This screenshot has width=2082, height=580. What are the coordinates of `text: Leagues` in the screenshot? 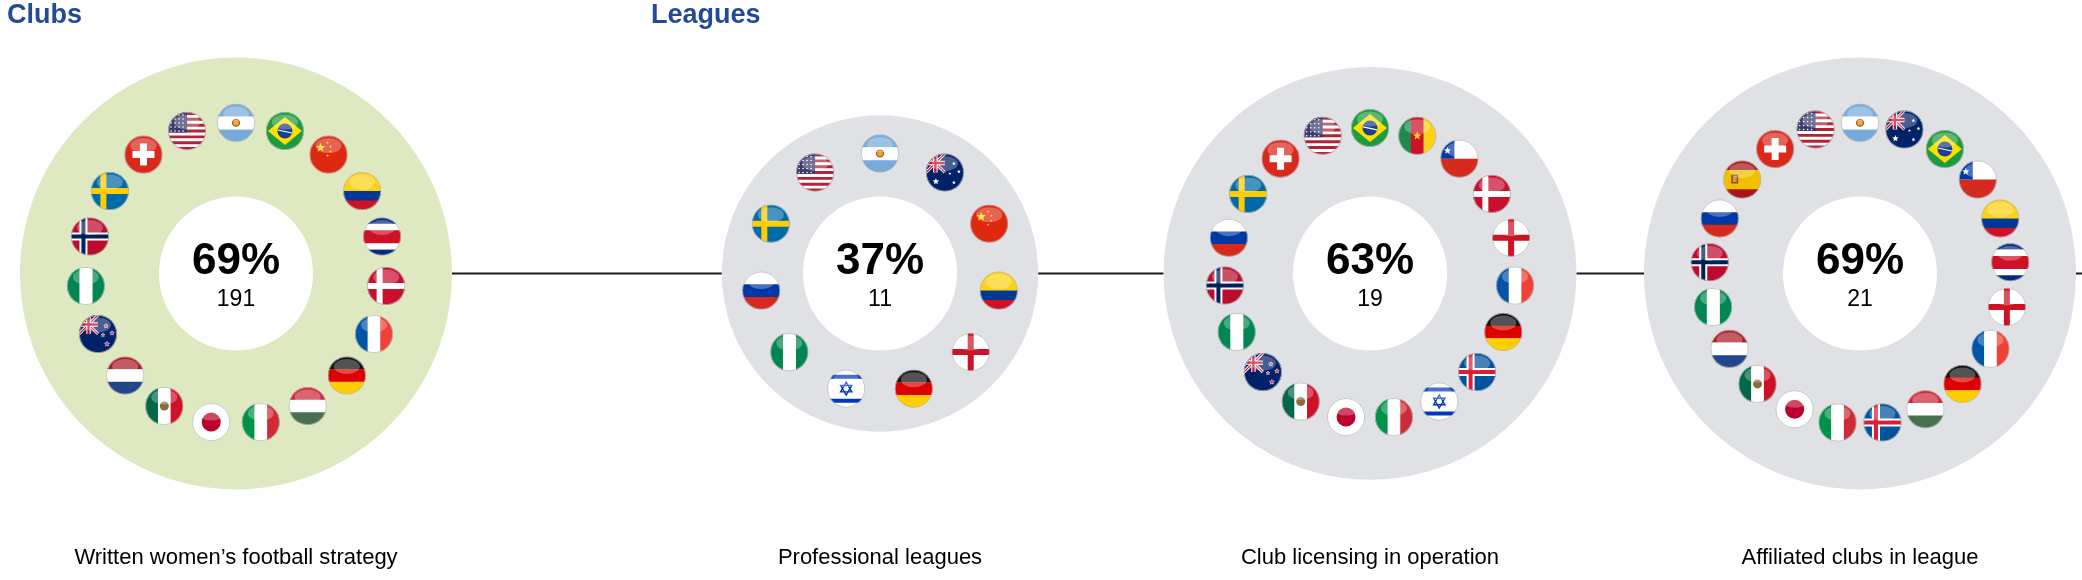 It's located at (706, 14).